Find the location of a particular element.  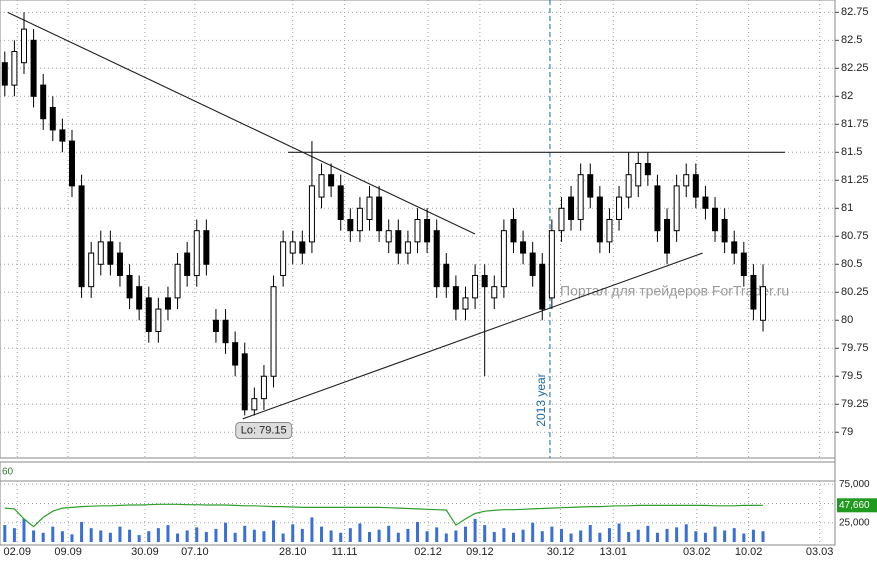

x-tick-label: 28.10 is located at coordinates (293, 552).